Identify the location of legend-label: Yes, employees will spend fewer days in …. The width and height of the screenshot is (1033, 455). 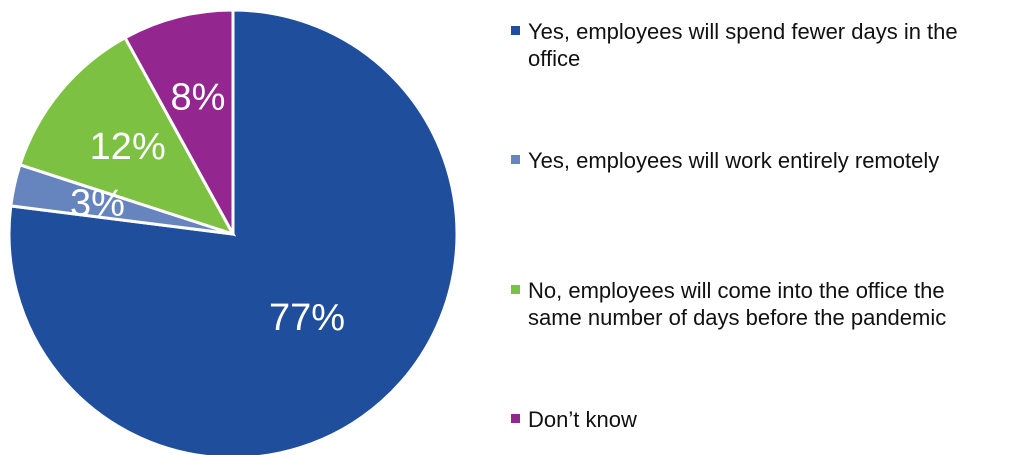
(743, 45).